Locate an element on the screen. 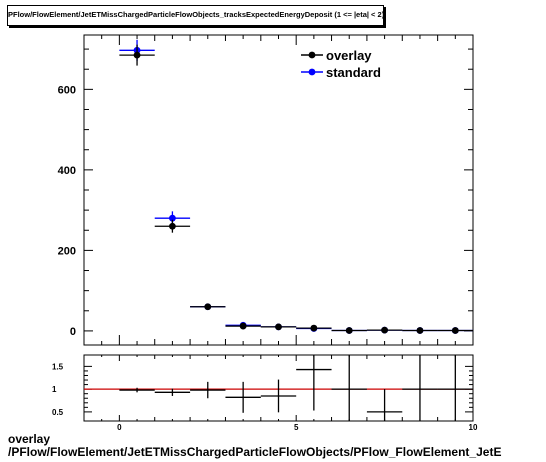 The image size is (546, 462). x-tick-label: 0 is located at coordinates (119, 427).